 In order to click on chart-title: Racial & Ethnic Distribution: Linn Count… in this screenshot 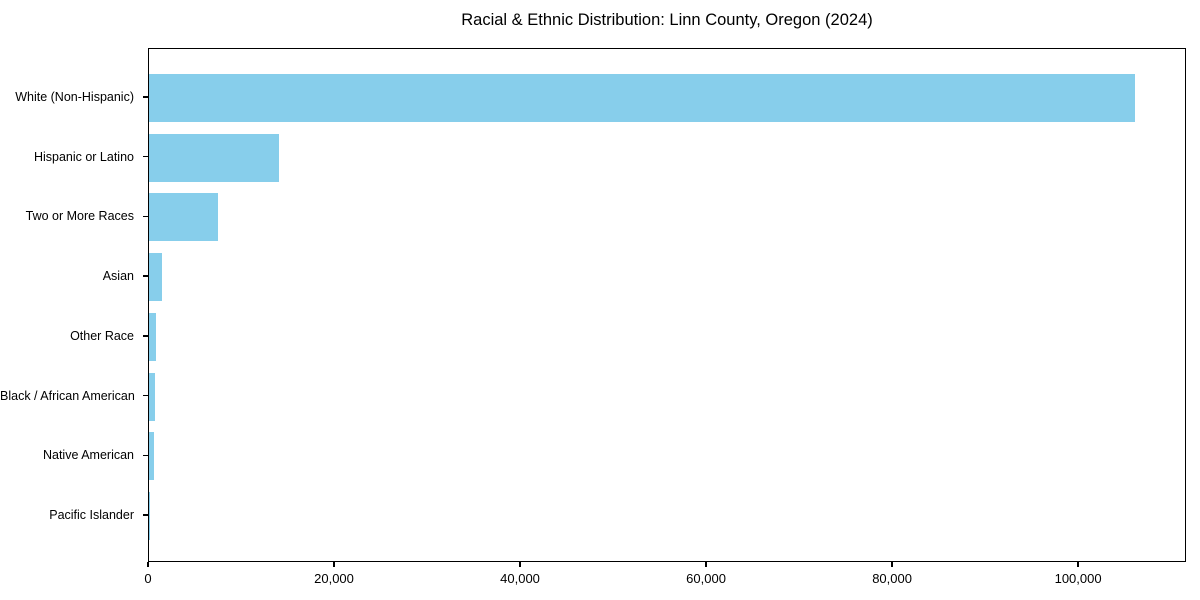, I will do `click(667, 20)`.